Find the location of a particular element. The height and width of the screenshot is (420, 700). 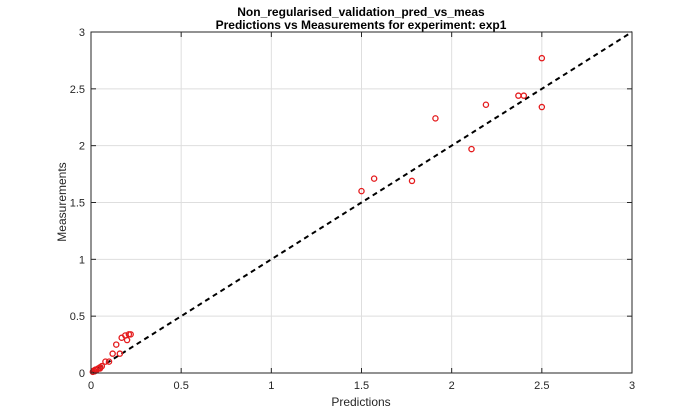

chart-title: Non_regularised_validation_pred_vs_meas is located at coordinates (361, 12).